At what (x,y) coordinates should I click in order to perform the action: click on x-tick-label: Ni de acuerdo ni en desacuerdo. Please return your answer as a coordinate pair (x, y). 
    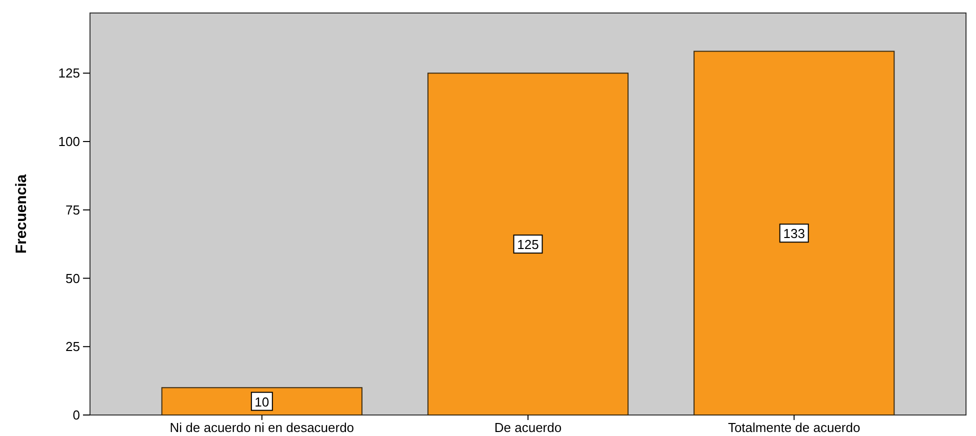
    Looking at the image, I should click on (262, 427).